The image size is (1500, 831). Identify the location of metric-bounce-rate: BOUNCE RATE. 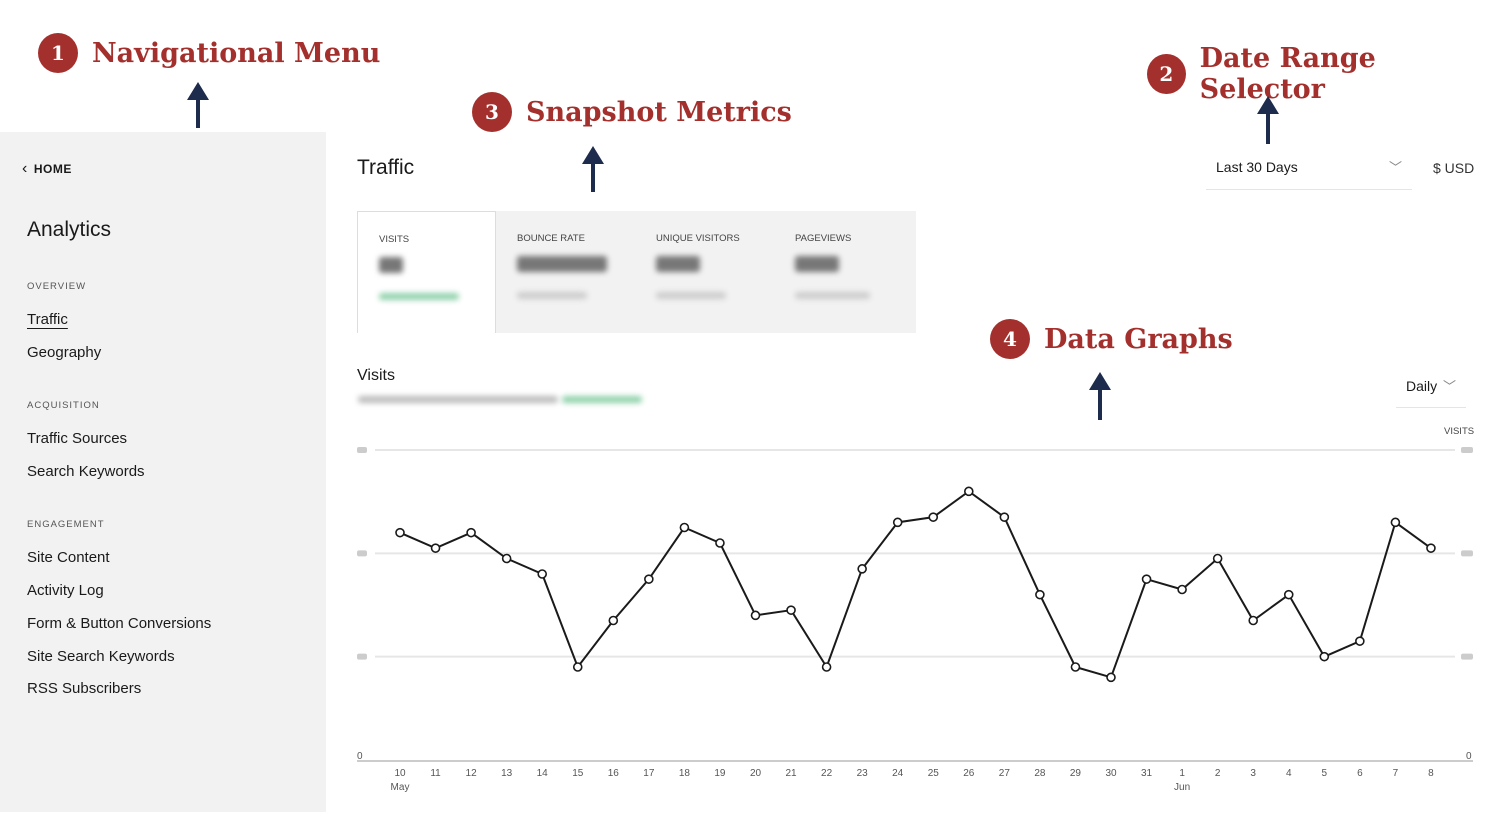
(565, 272).